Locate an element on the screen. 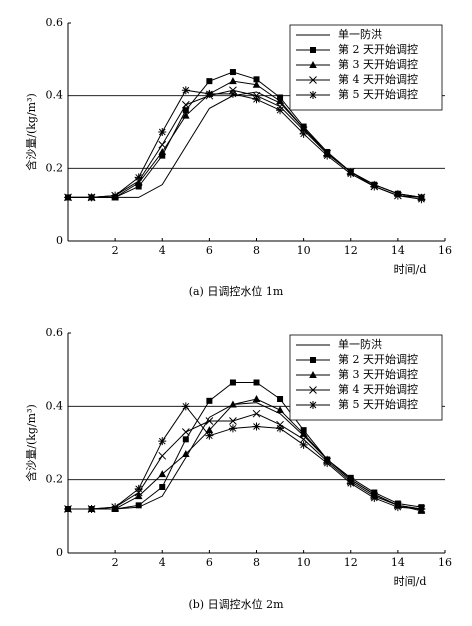  x-tick-label: 12 is located at coordinates (351, 250).